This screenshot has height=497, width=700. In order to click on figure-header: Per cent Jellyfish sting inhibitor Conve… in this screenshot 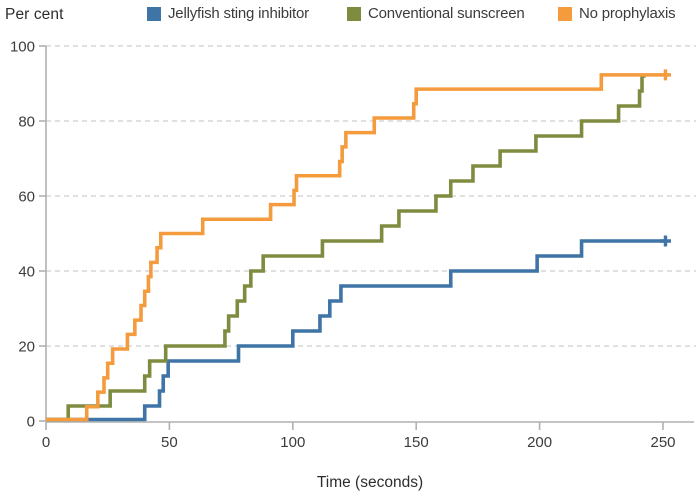, I will do `click(350, 15)`.